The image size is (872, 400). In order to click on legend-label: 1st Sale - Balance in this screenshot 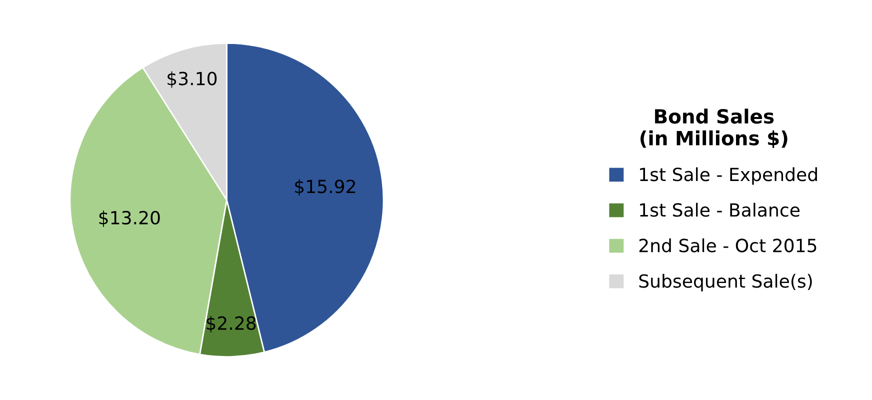, I will do `click(720, 209)`.